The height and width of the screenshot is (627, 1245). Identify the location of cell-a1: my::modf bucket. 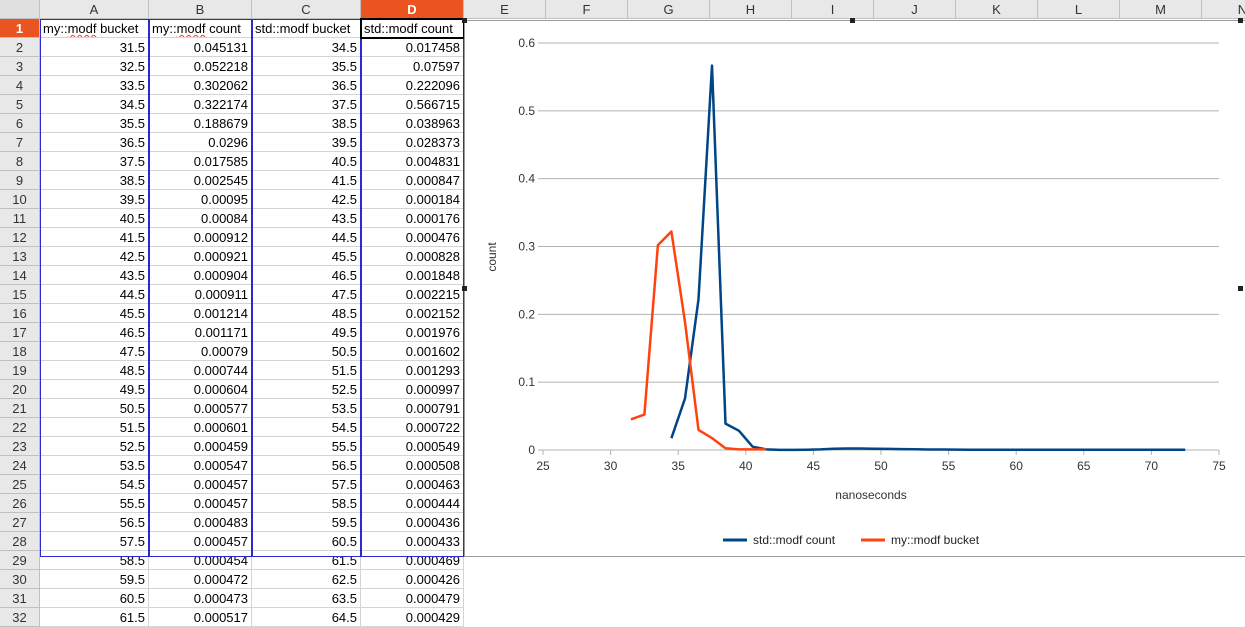
(94, 28).